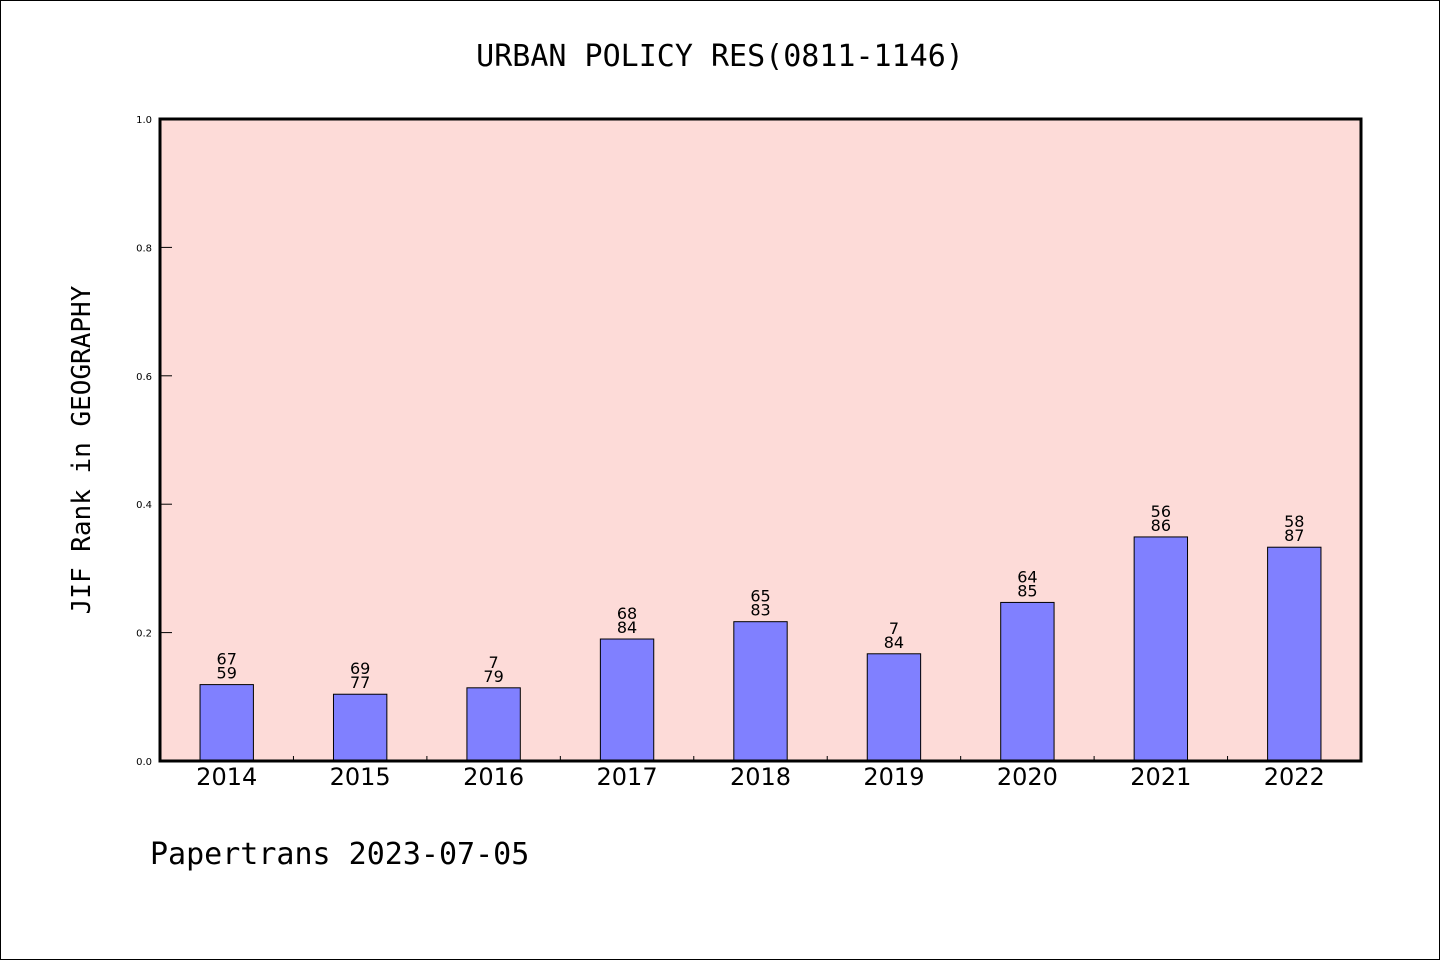  Describe the element at coordinates (493, 777) in the screenshot. I see `x-tick-label-2016: 2016` at that location.